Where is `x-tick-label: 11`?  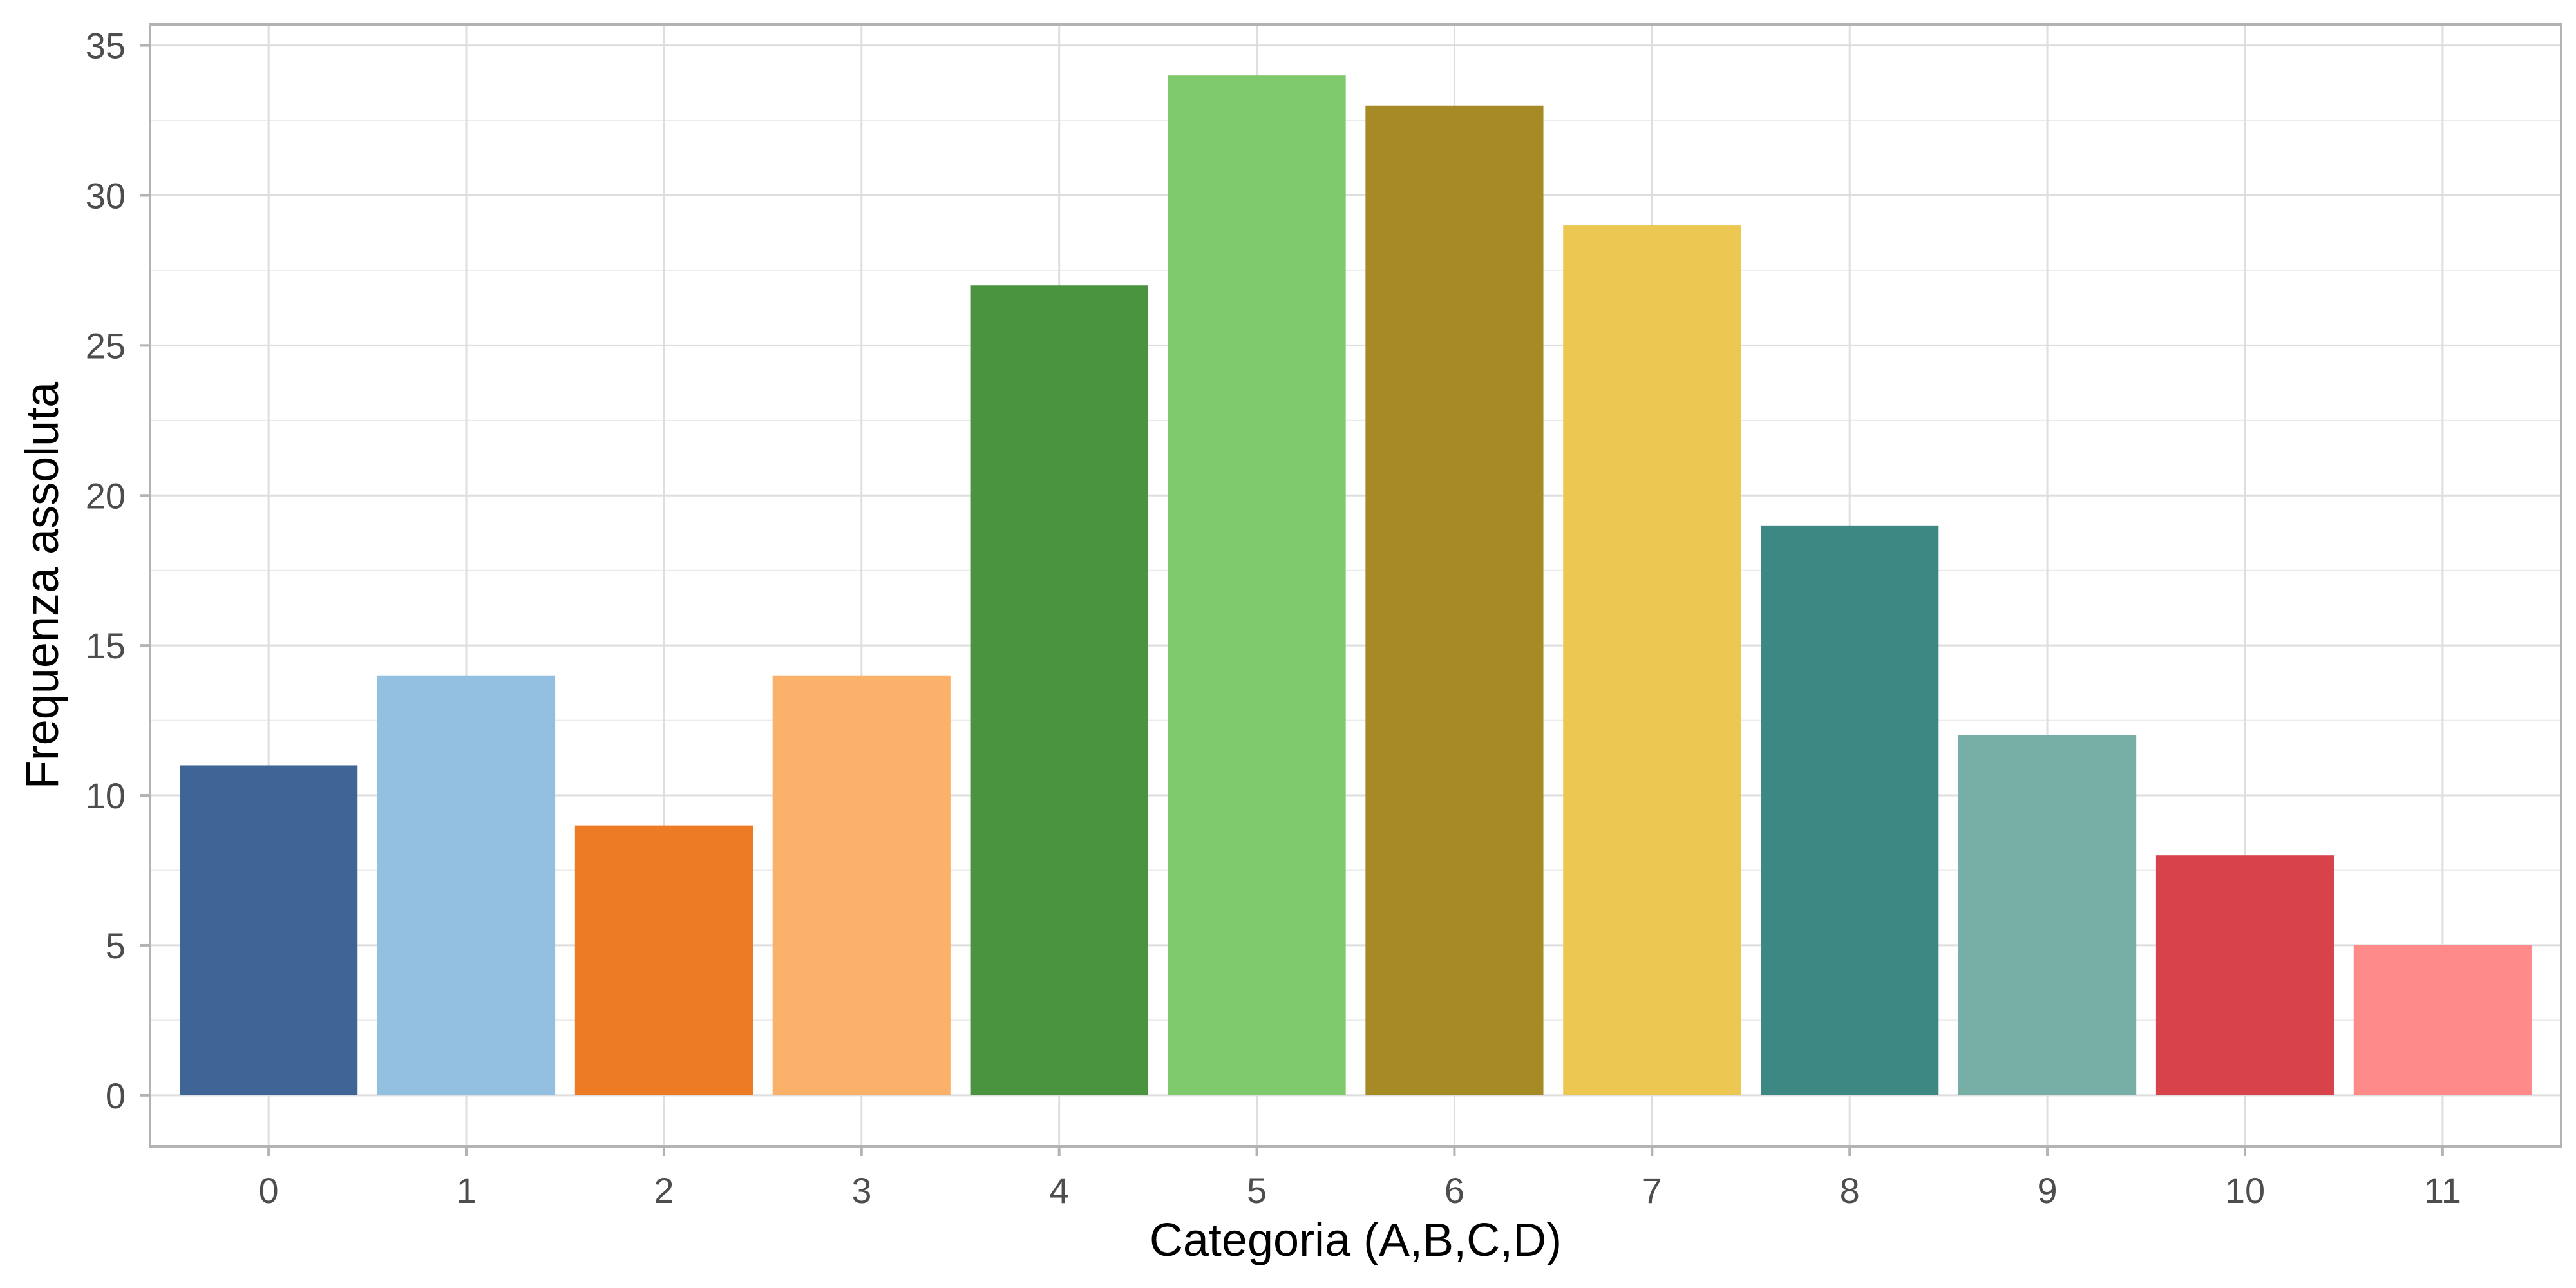
x-tick-label: 11 is located at coordinates (2442, 1190).